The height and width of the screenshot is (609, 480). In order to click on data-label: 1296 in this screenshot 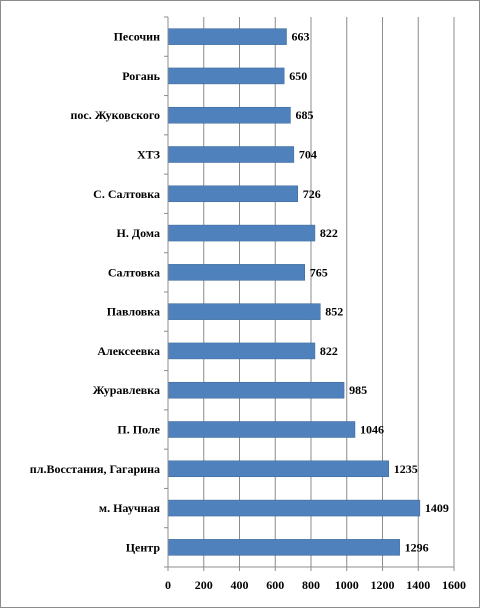, I will do `click(417, 547)`.